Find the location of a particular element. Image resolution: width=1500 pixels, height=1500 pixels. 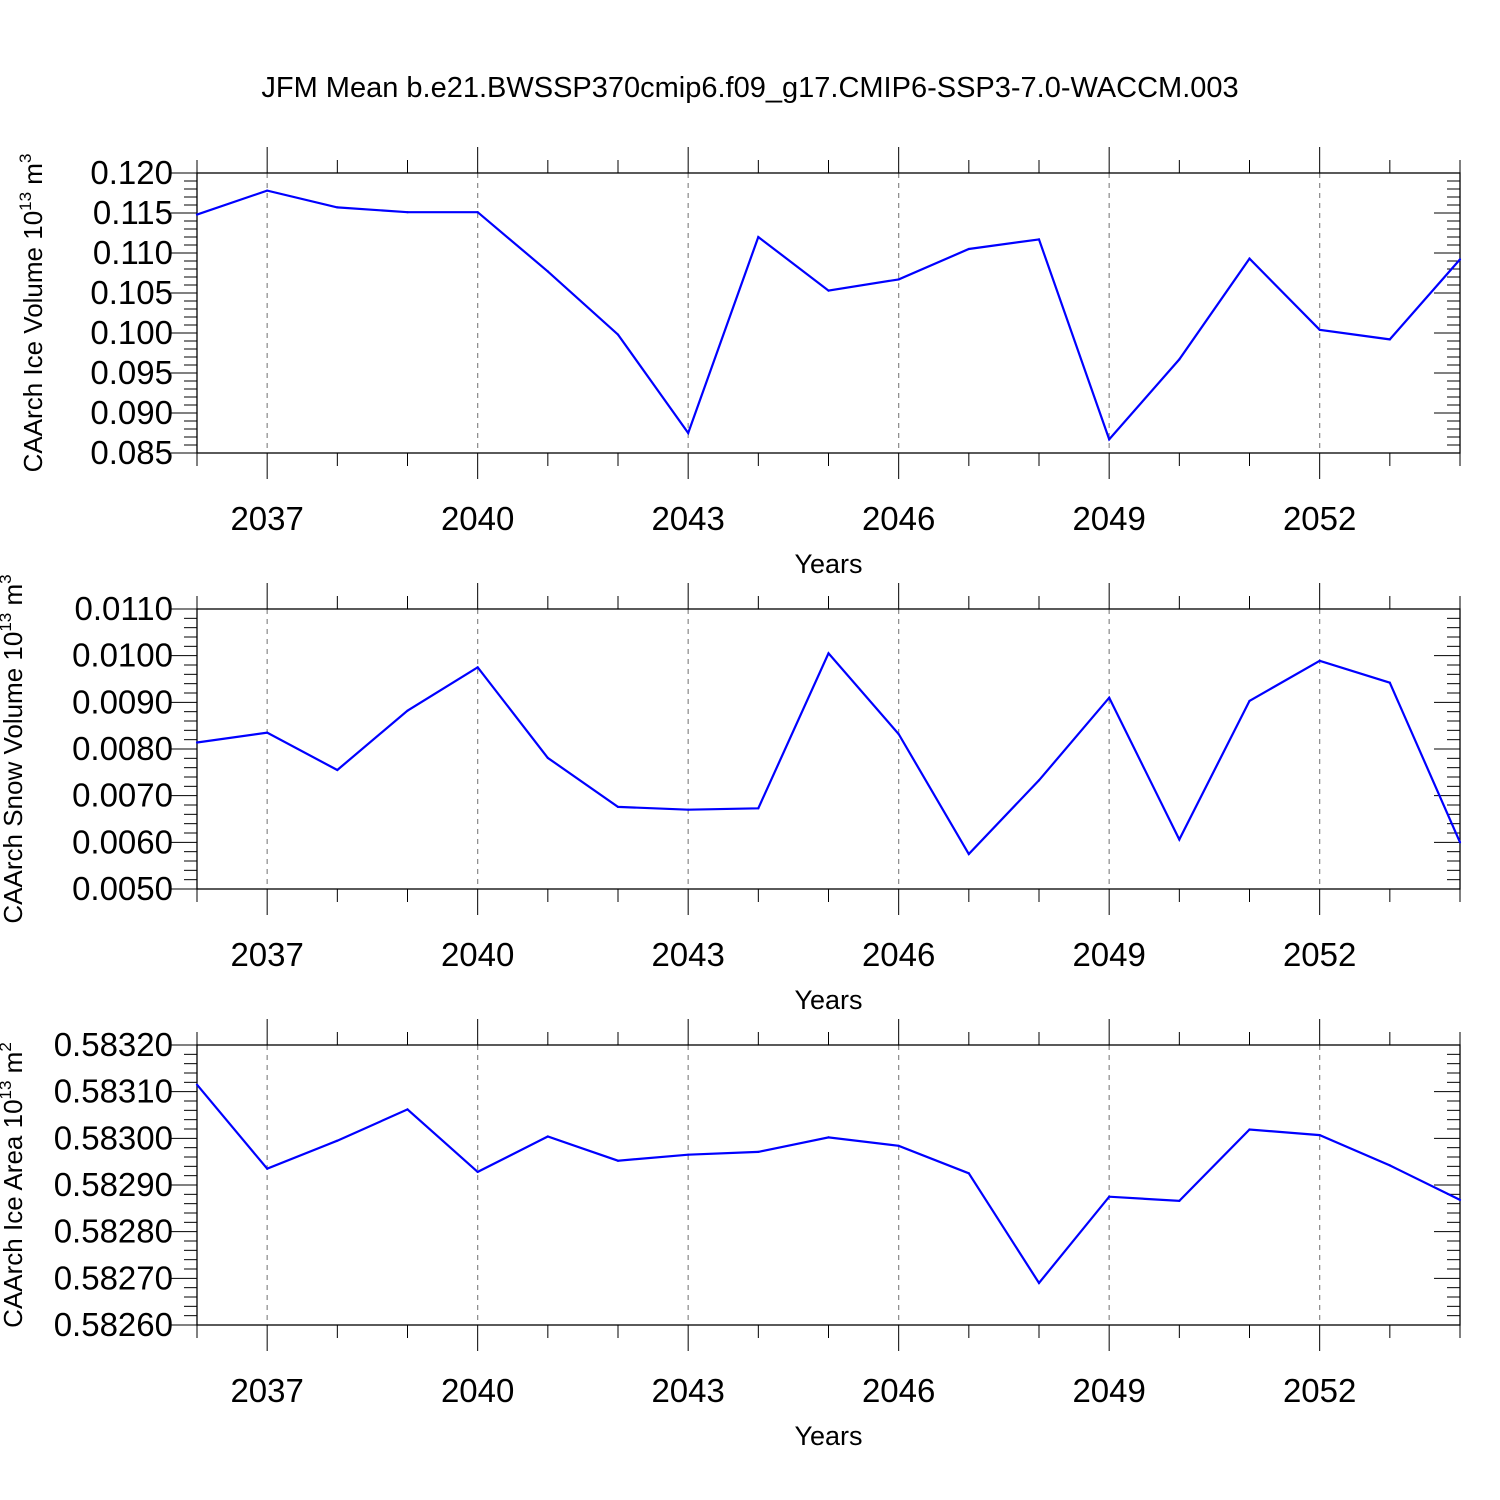

y-axis-label: CAArch Snow Volume 1013 m3 is located at coordinates (14, 748).